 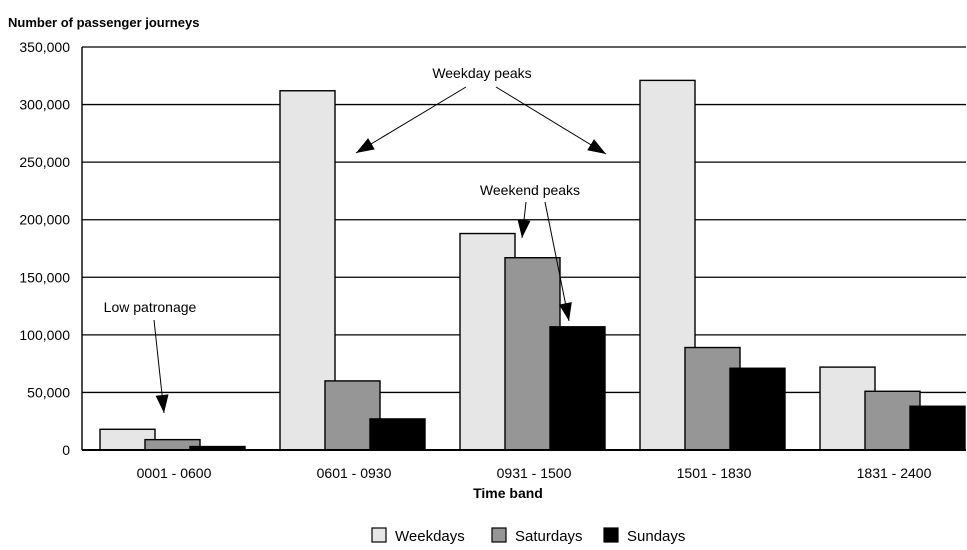 What do you see at coordinates (44, 105) in the screenshot?
I see `y-tick-label: 300,000` at bounding box center [44, 105].